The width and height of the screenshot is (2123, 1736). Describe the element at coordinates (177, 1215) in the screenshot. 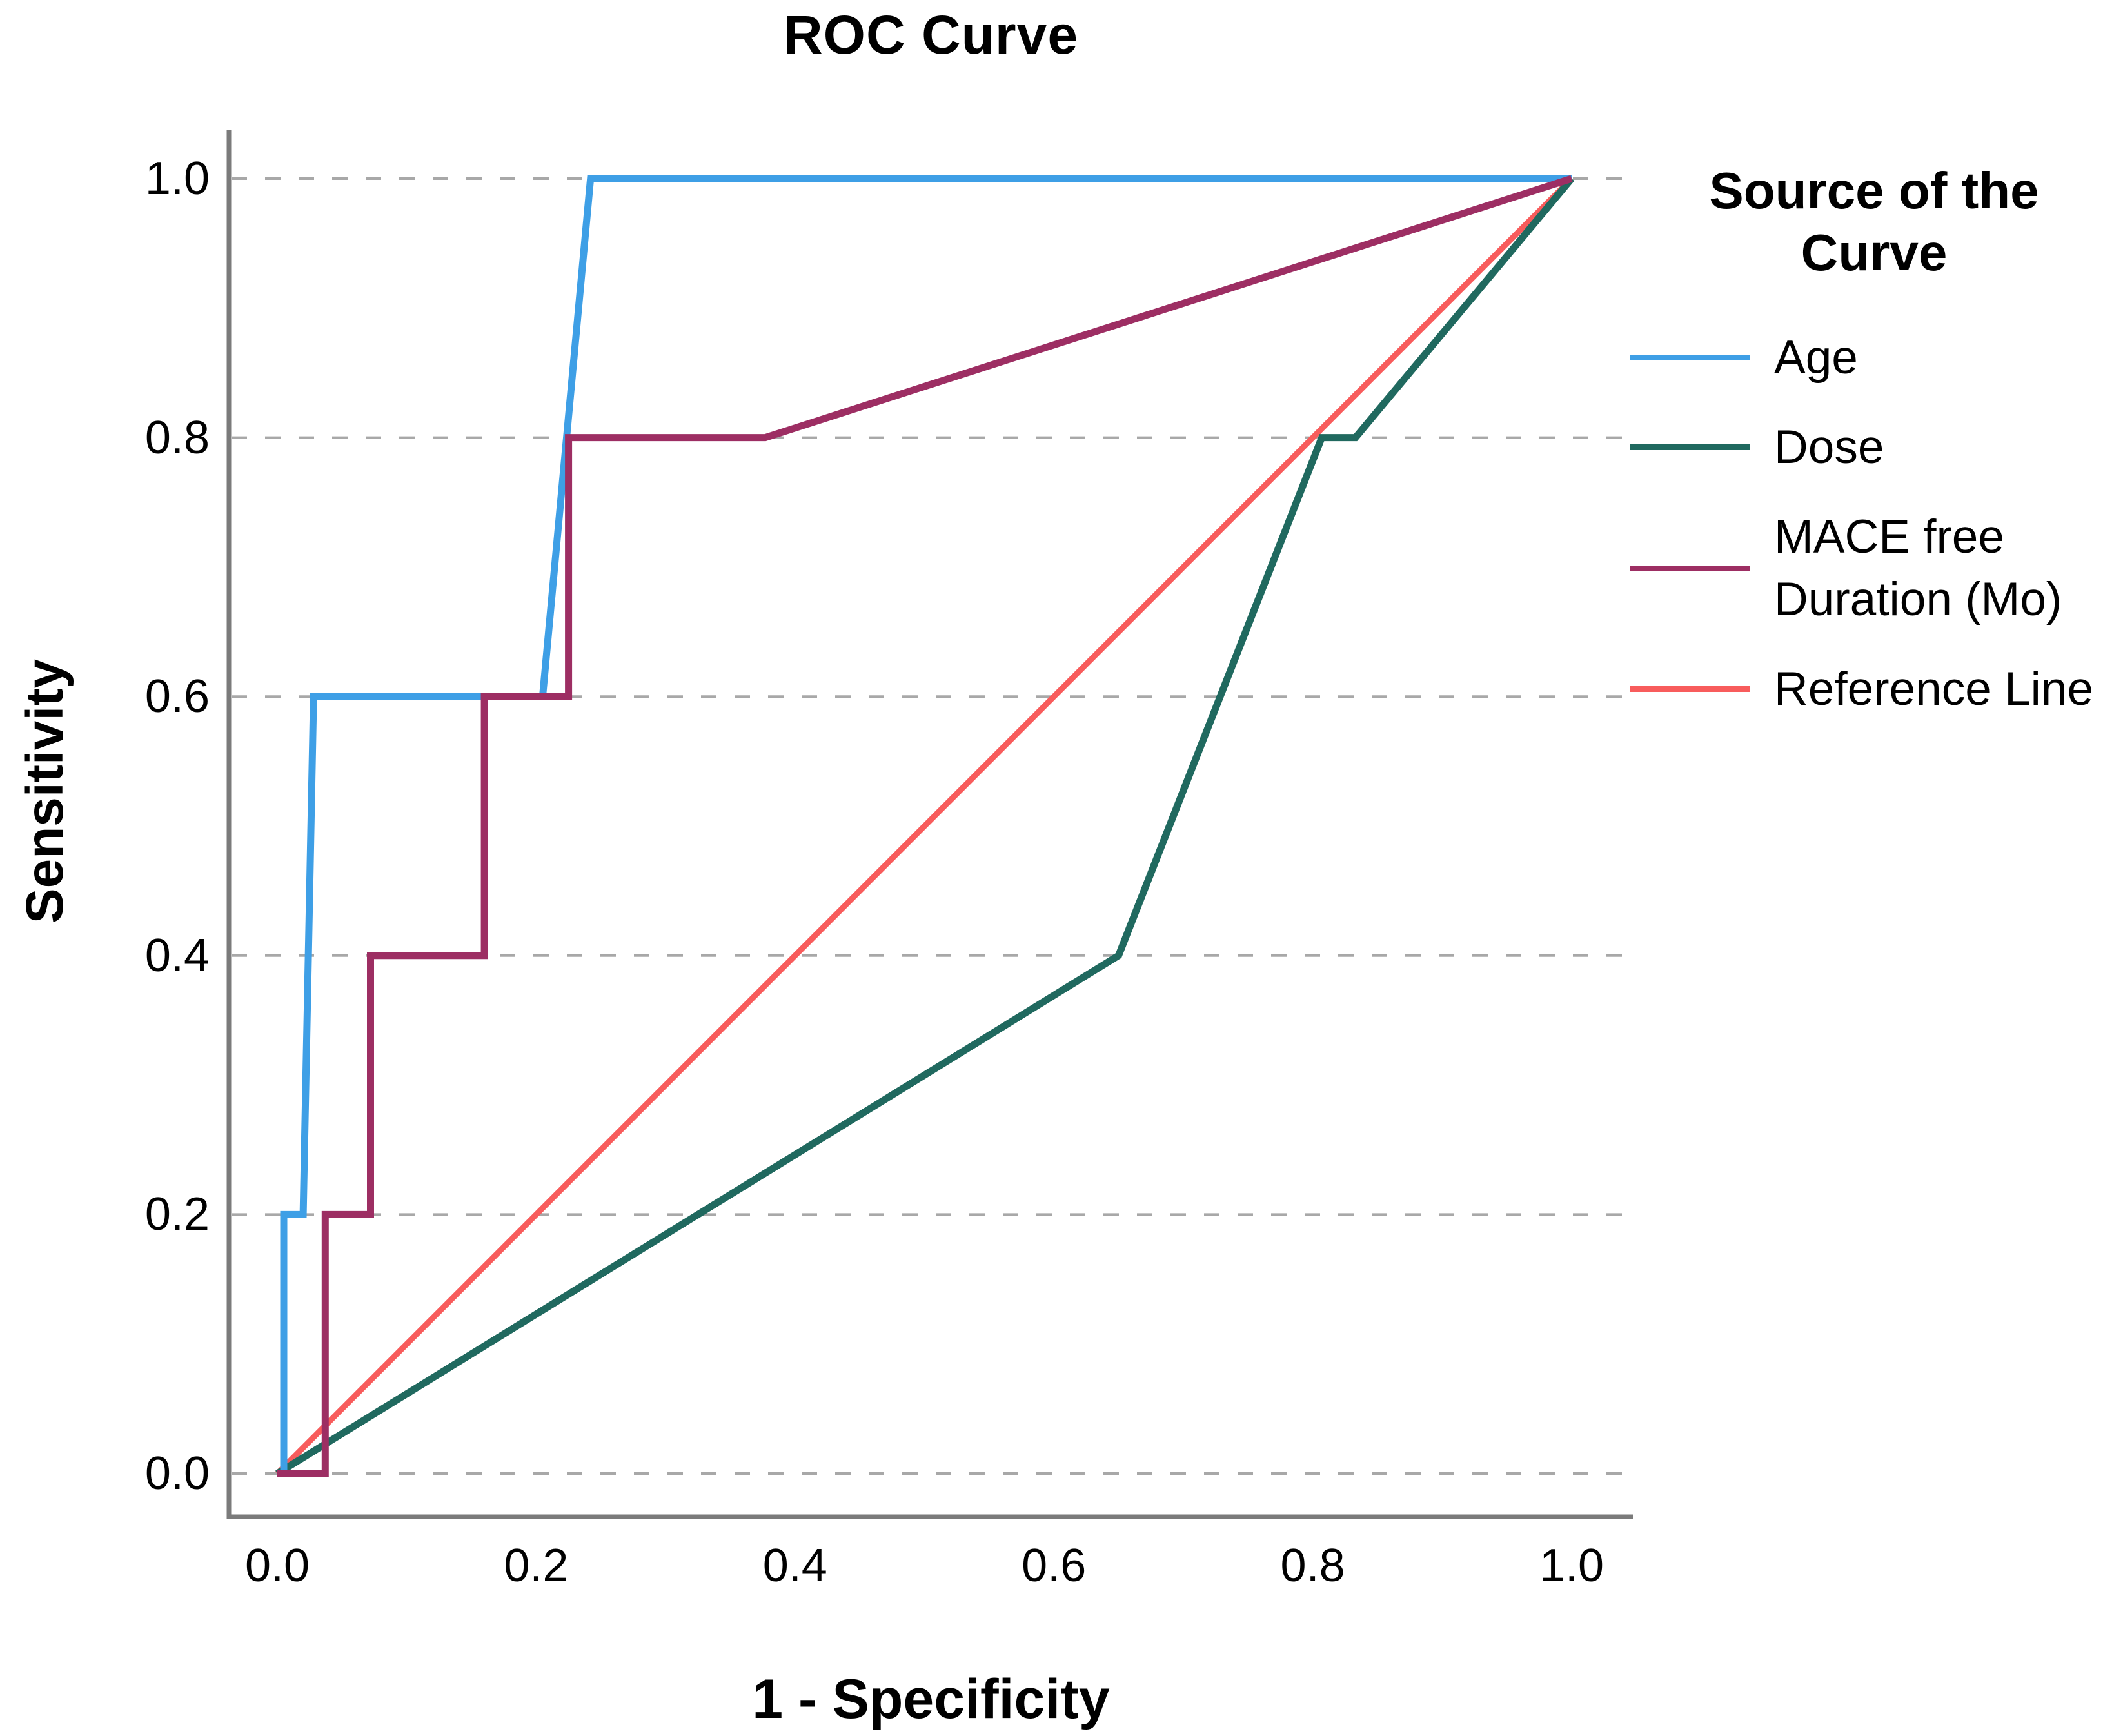

I see `y-tick-0.2: 0.2` at that location.